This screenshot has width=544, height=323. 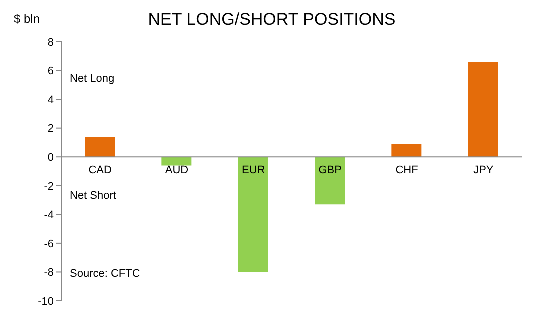 I want to click on y-tick-label: -8, so click(x=49, y=273).